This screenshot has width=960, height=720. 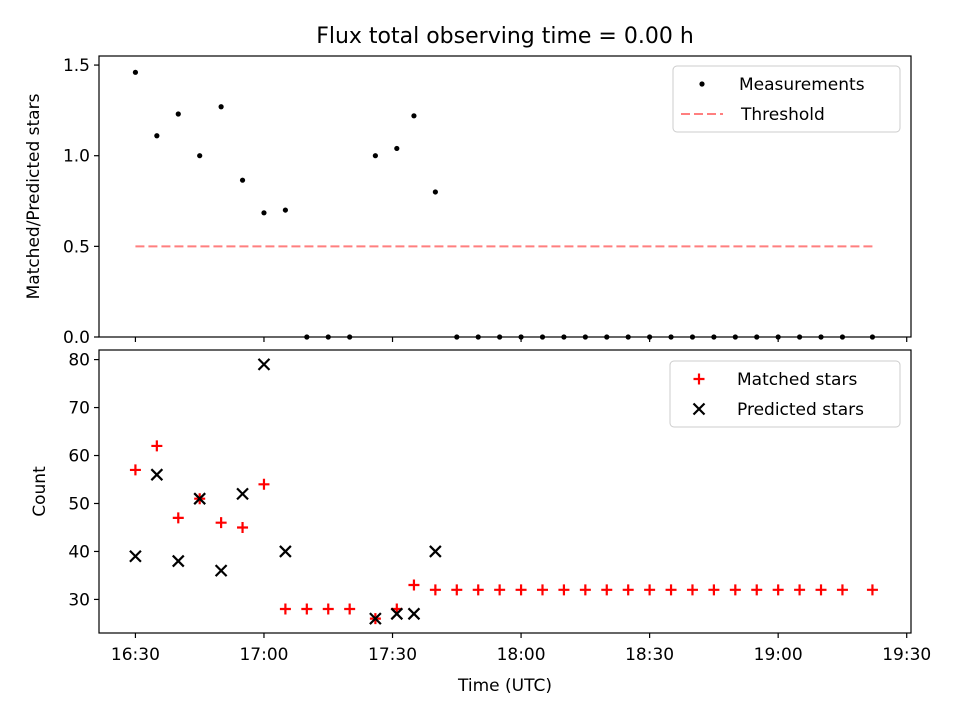 I want to click on x-tick-label: 18:00, so click(x=521, y=655).